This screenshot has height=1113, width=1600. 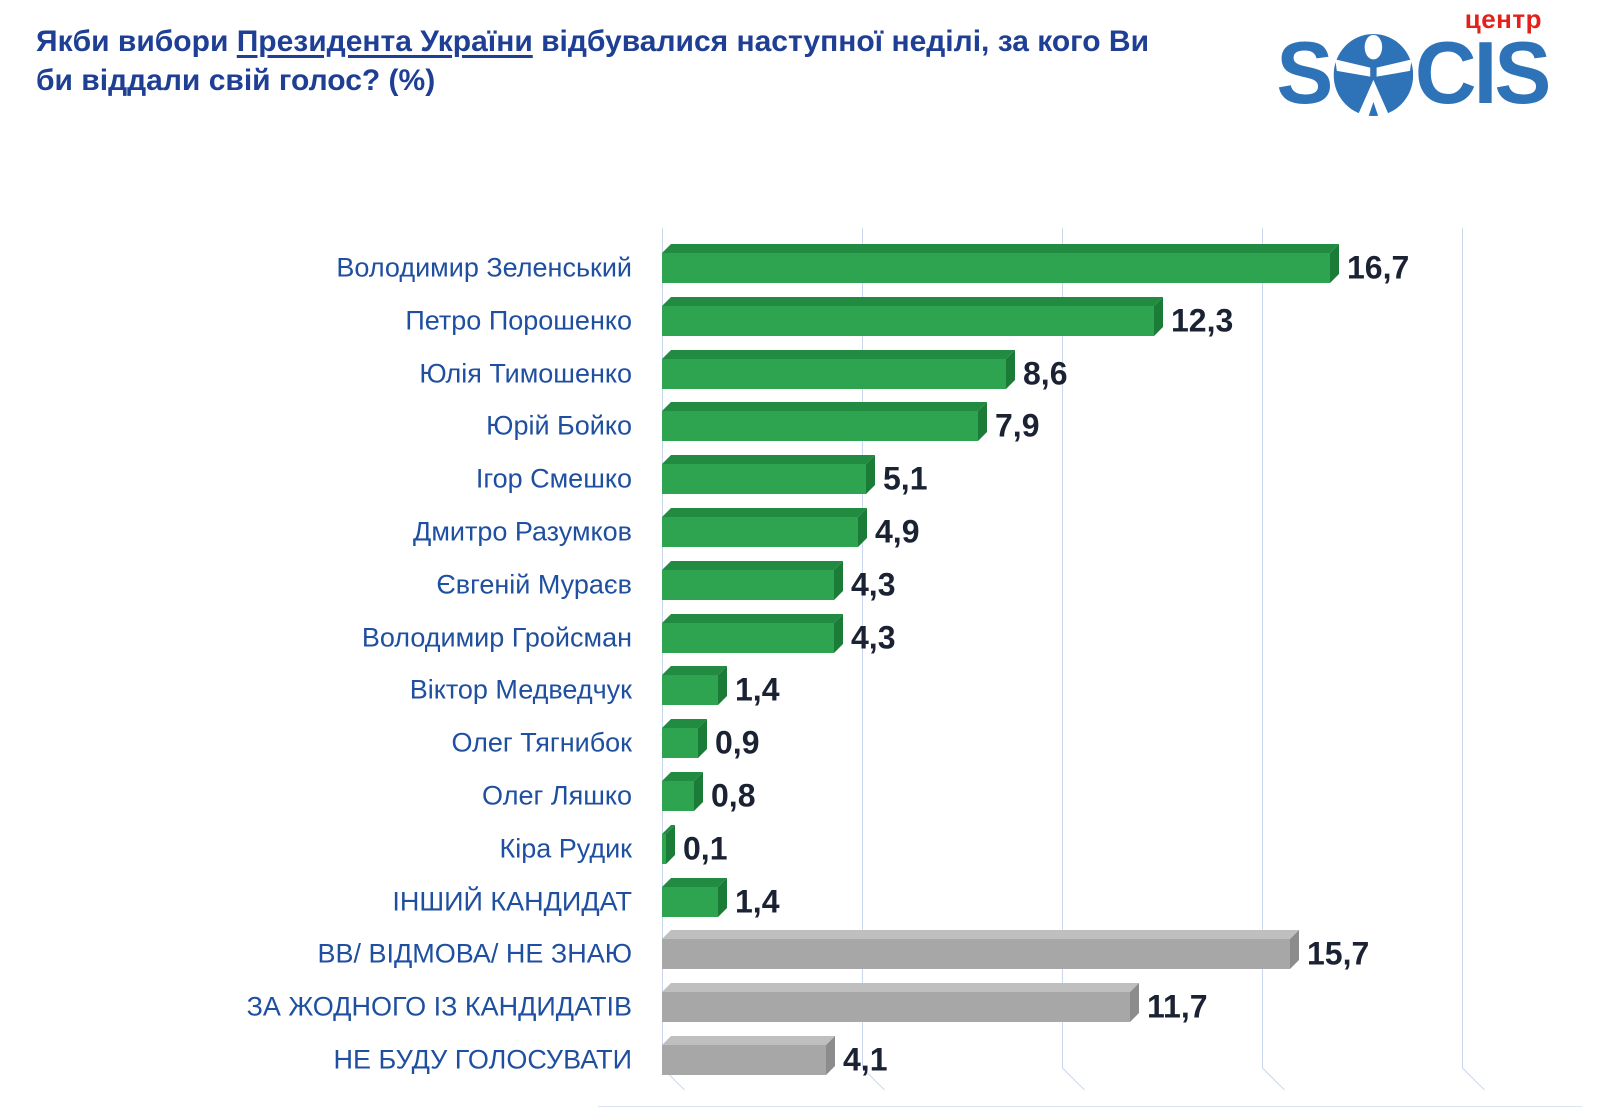 I want to click on value-label: 16,7, so click(x=1378, y=267).